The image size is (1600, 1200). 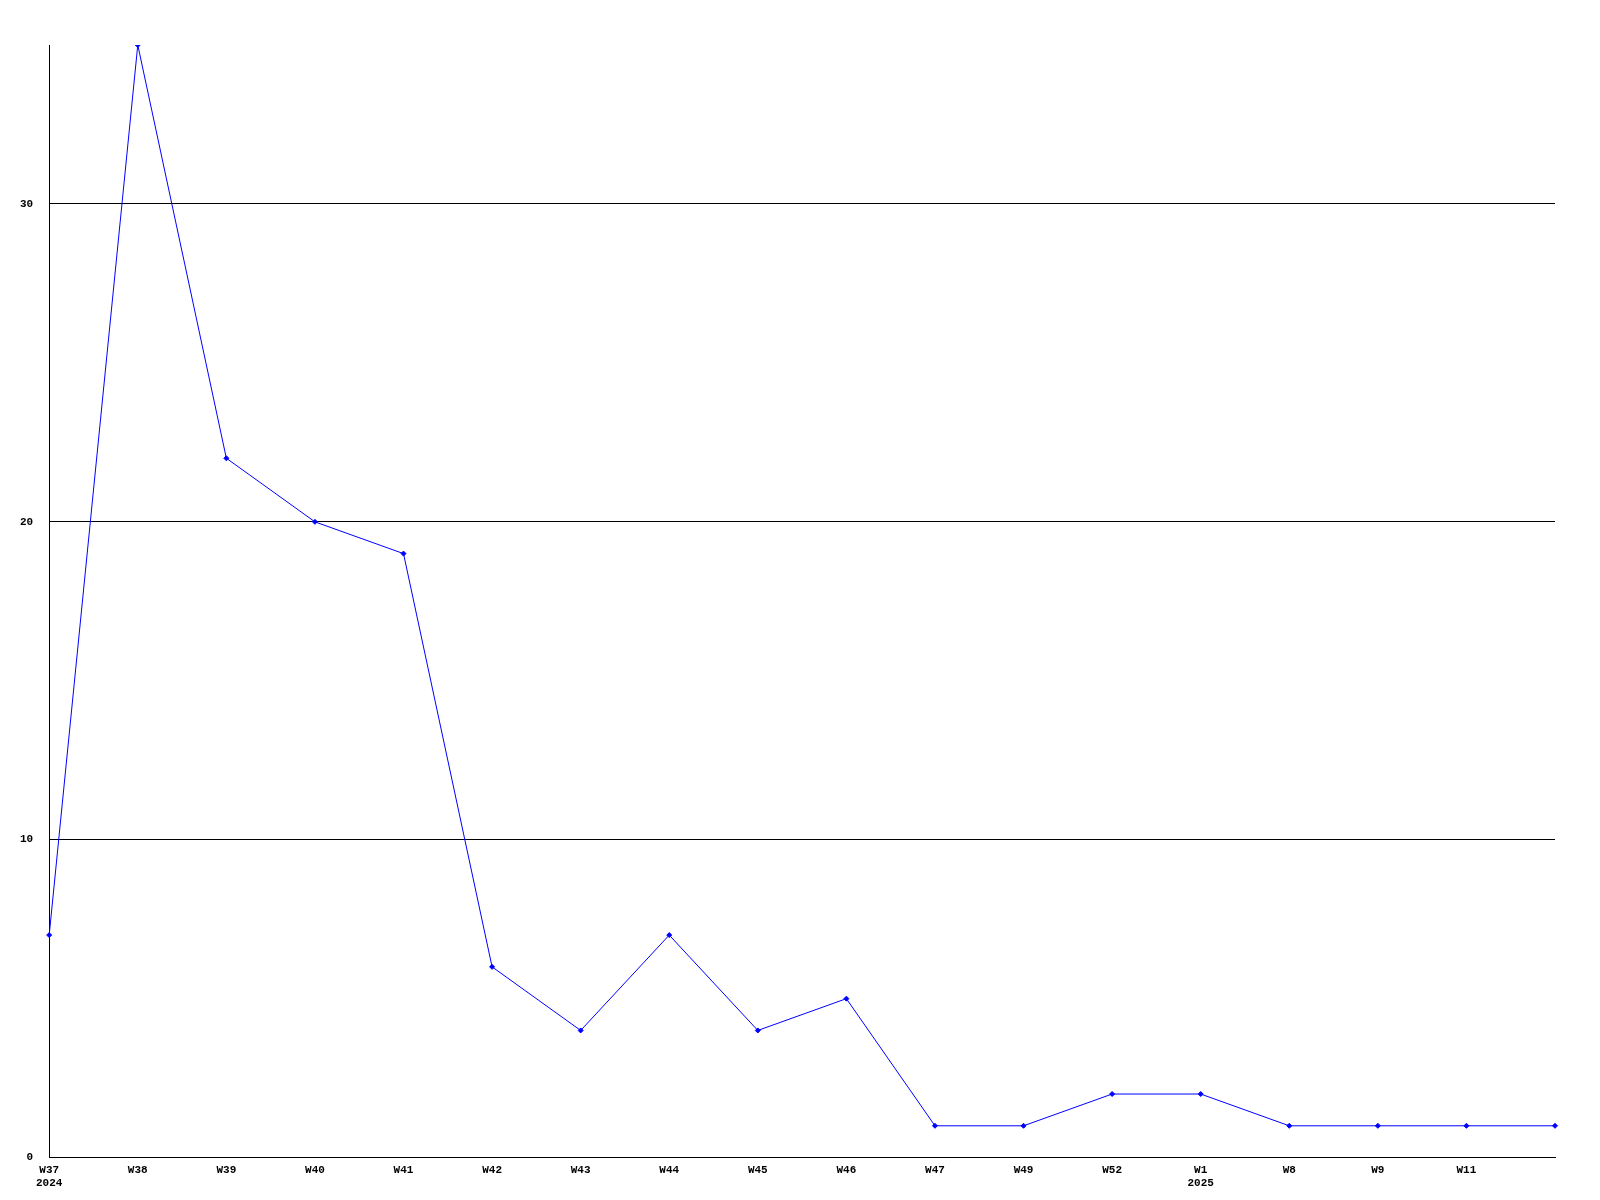 What do you see at coordinates (1023, 1169) in the screenshot?
I see `x-tick-label: W49` at bounding box center [1023, 1169].